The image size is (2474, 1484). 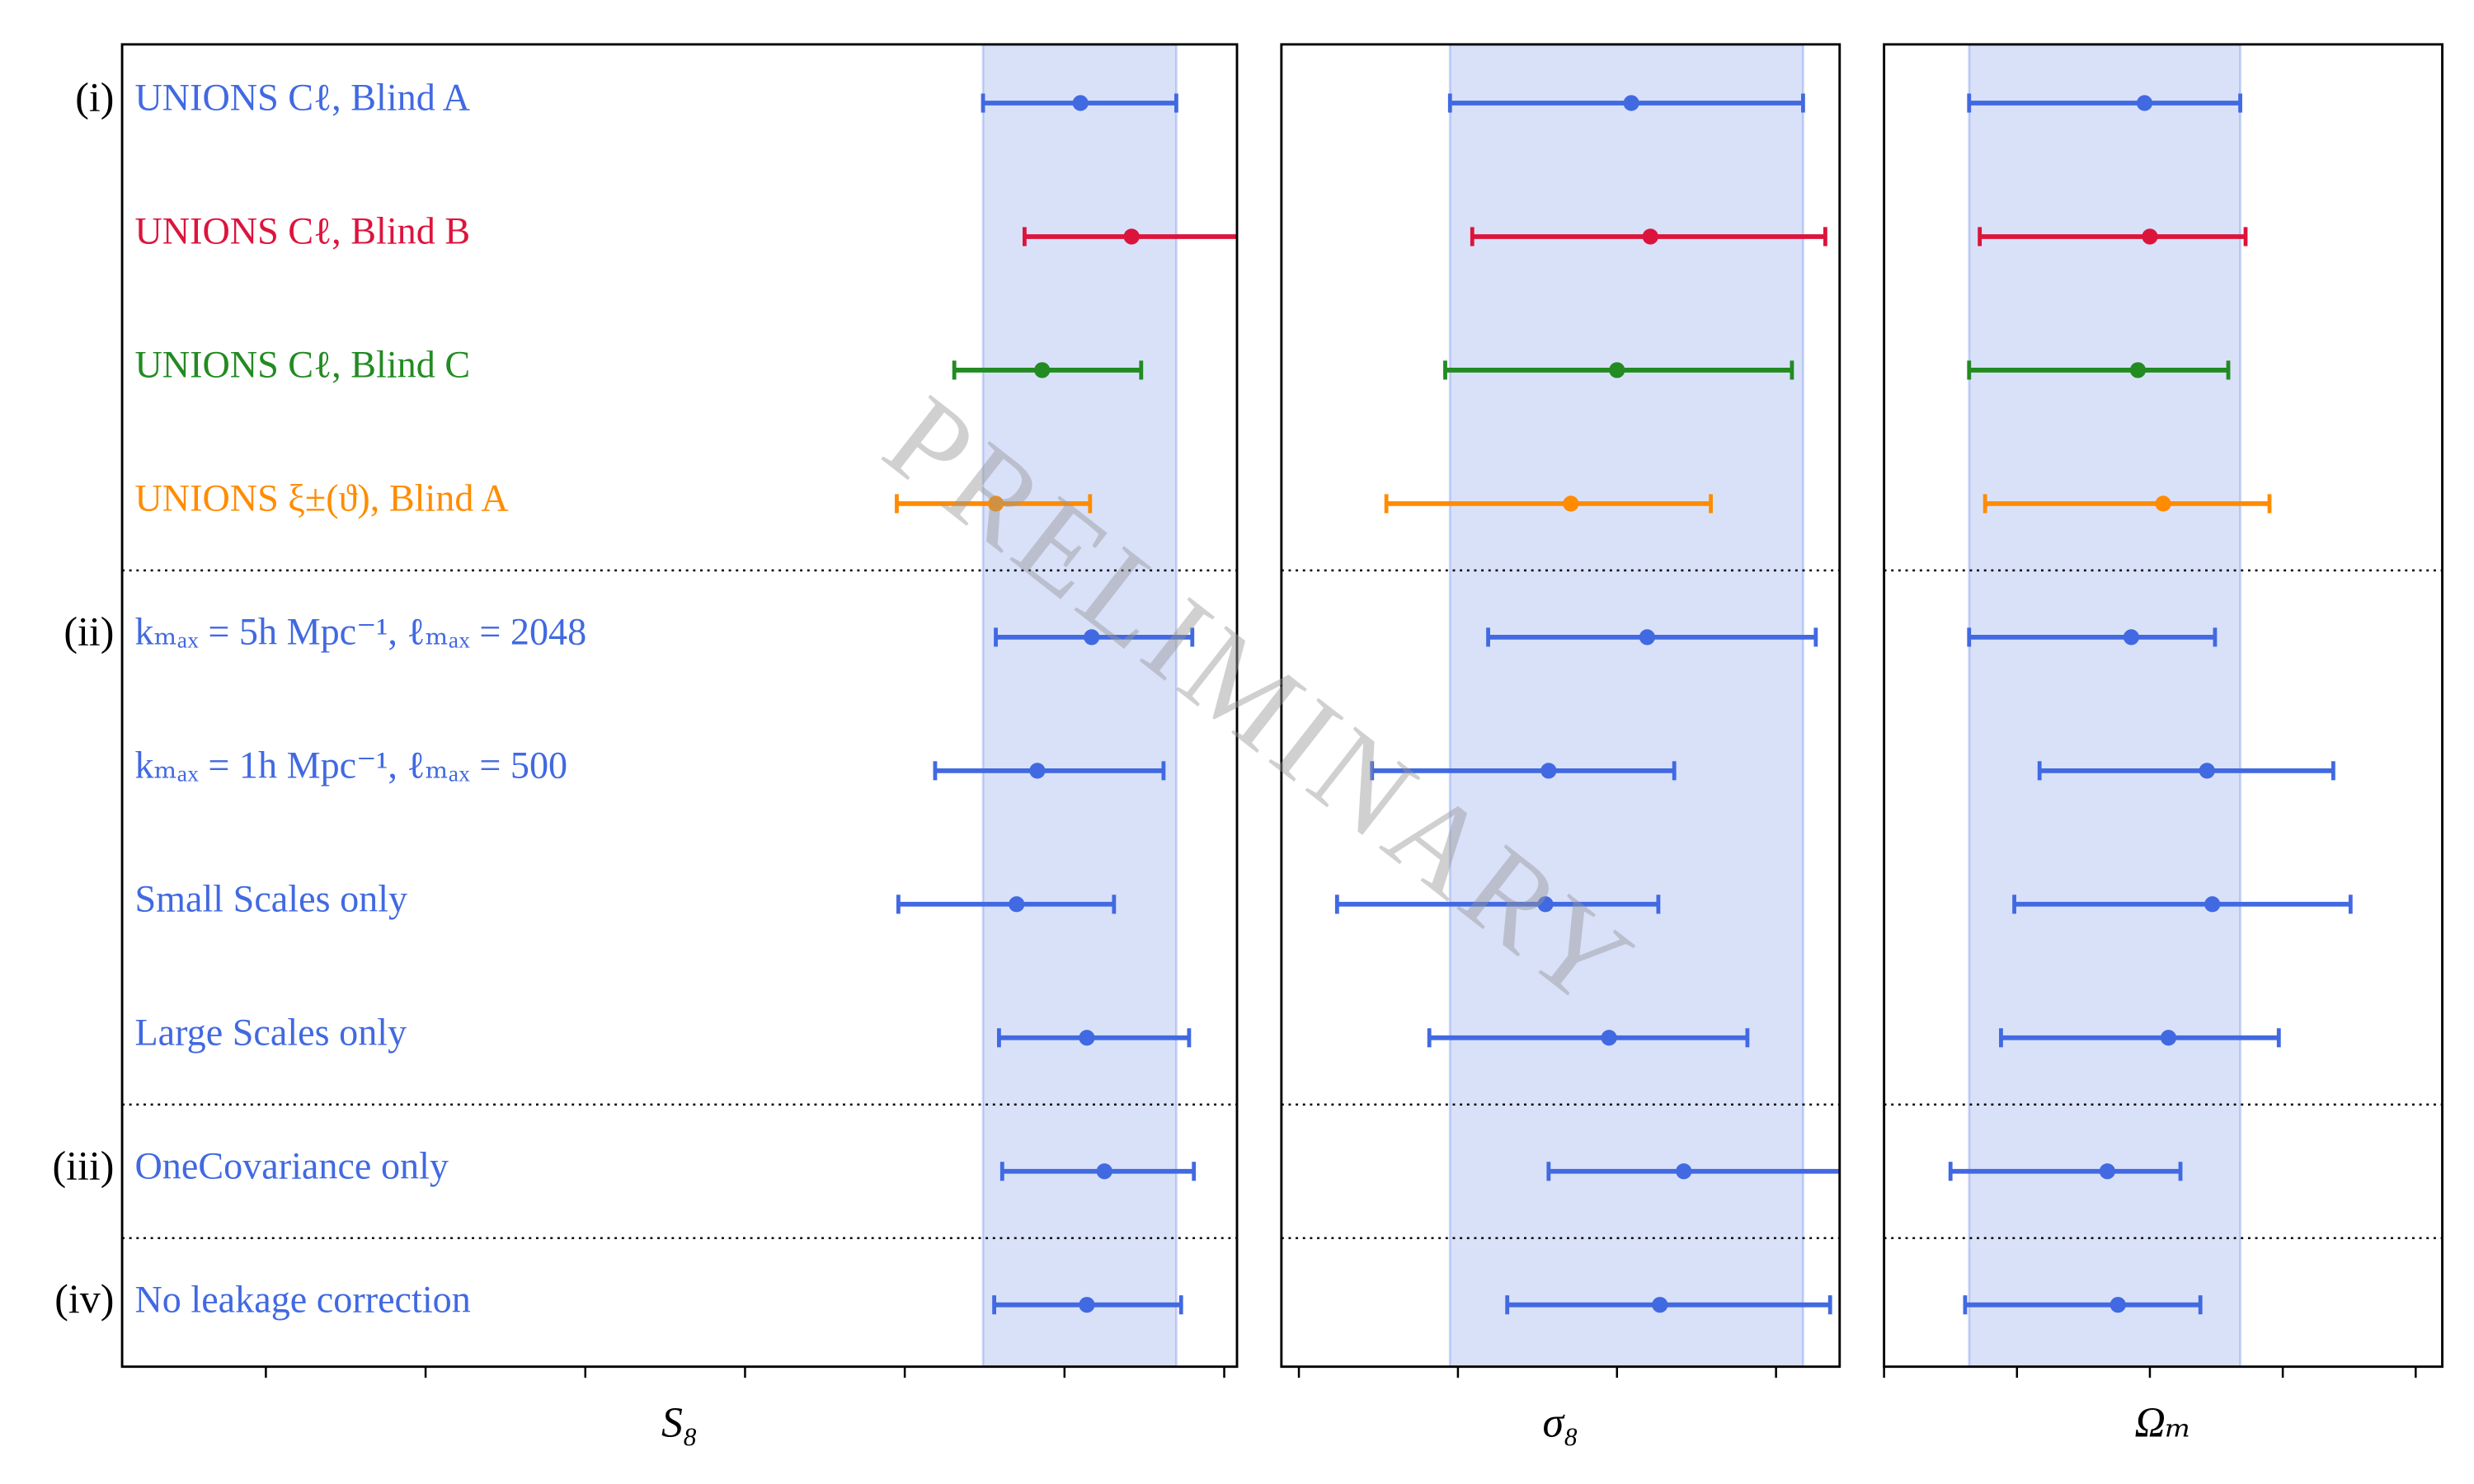 I want to click on group-label: (iv), so click(x=84, y=1298).